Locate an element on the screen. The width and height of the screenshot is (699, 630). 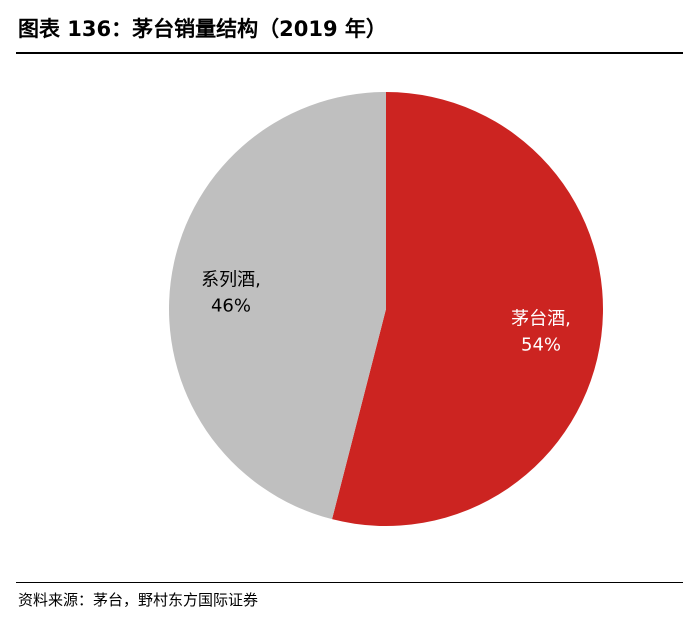
chart-title: 图表 136：茅台销量结构（2019 年） is located at coordinates (202, 29).